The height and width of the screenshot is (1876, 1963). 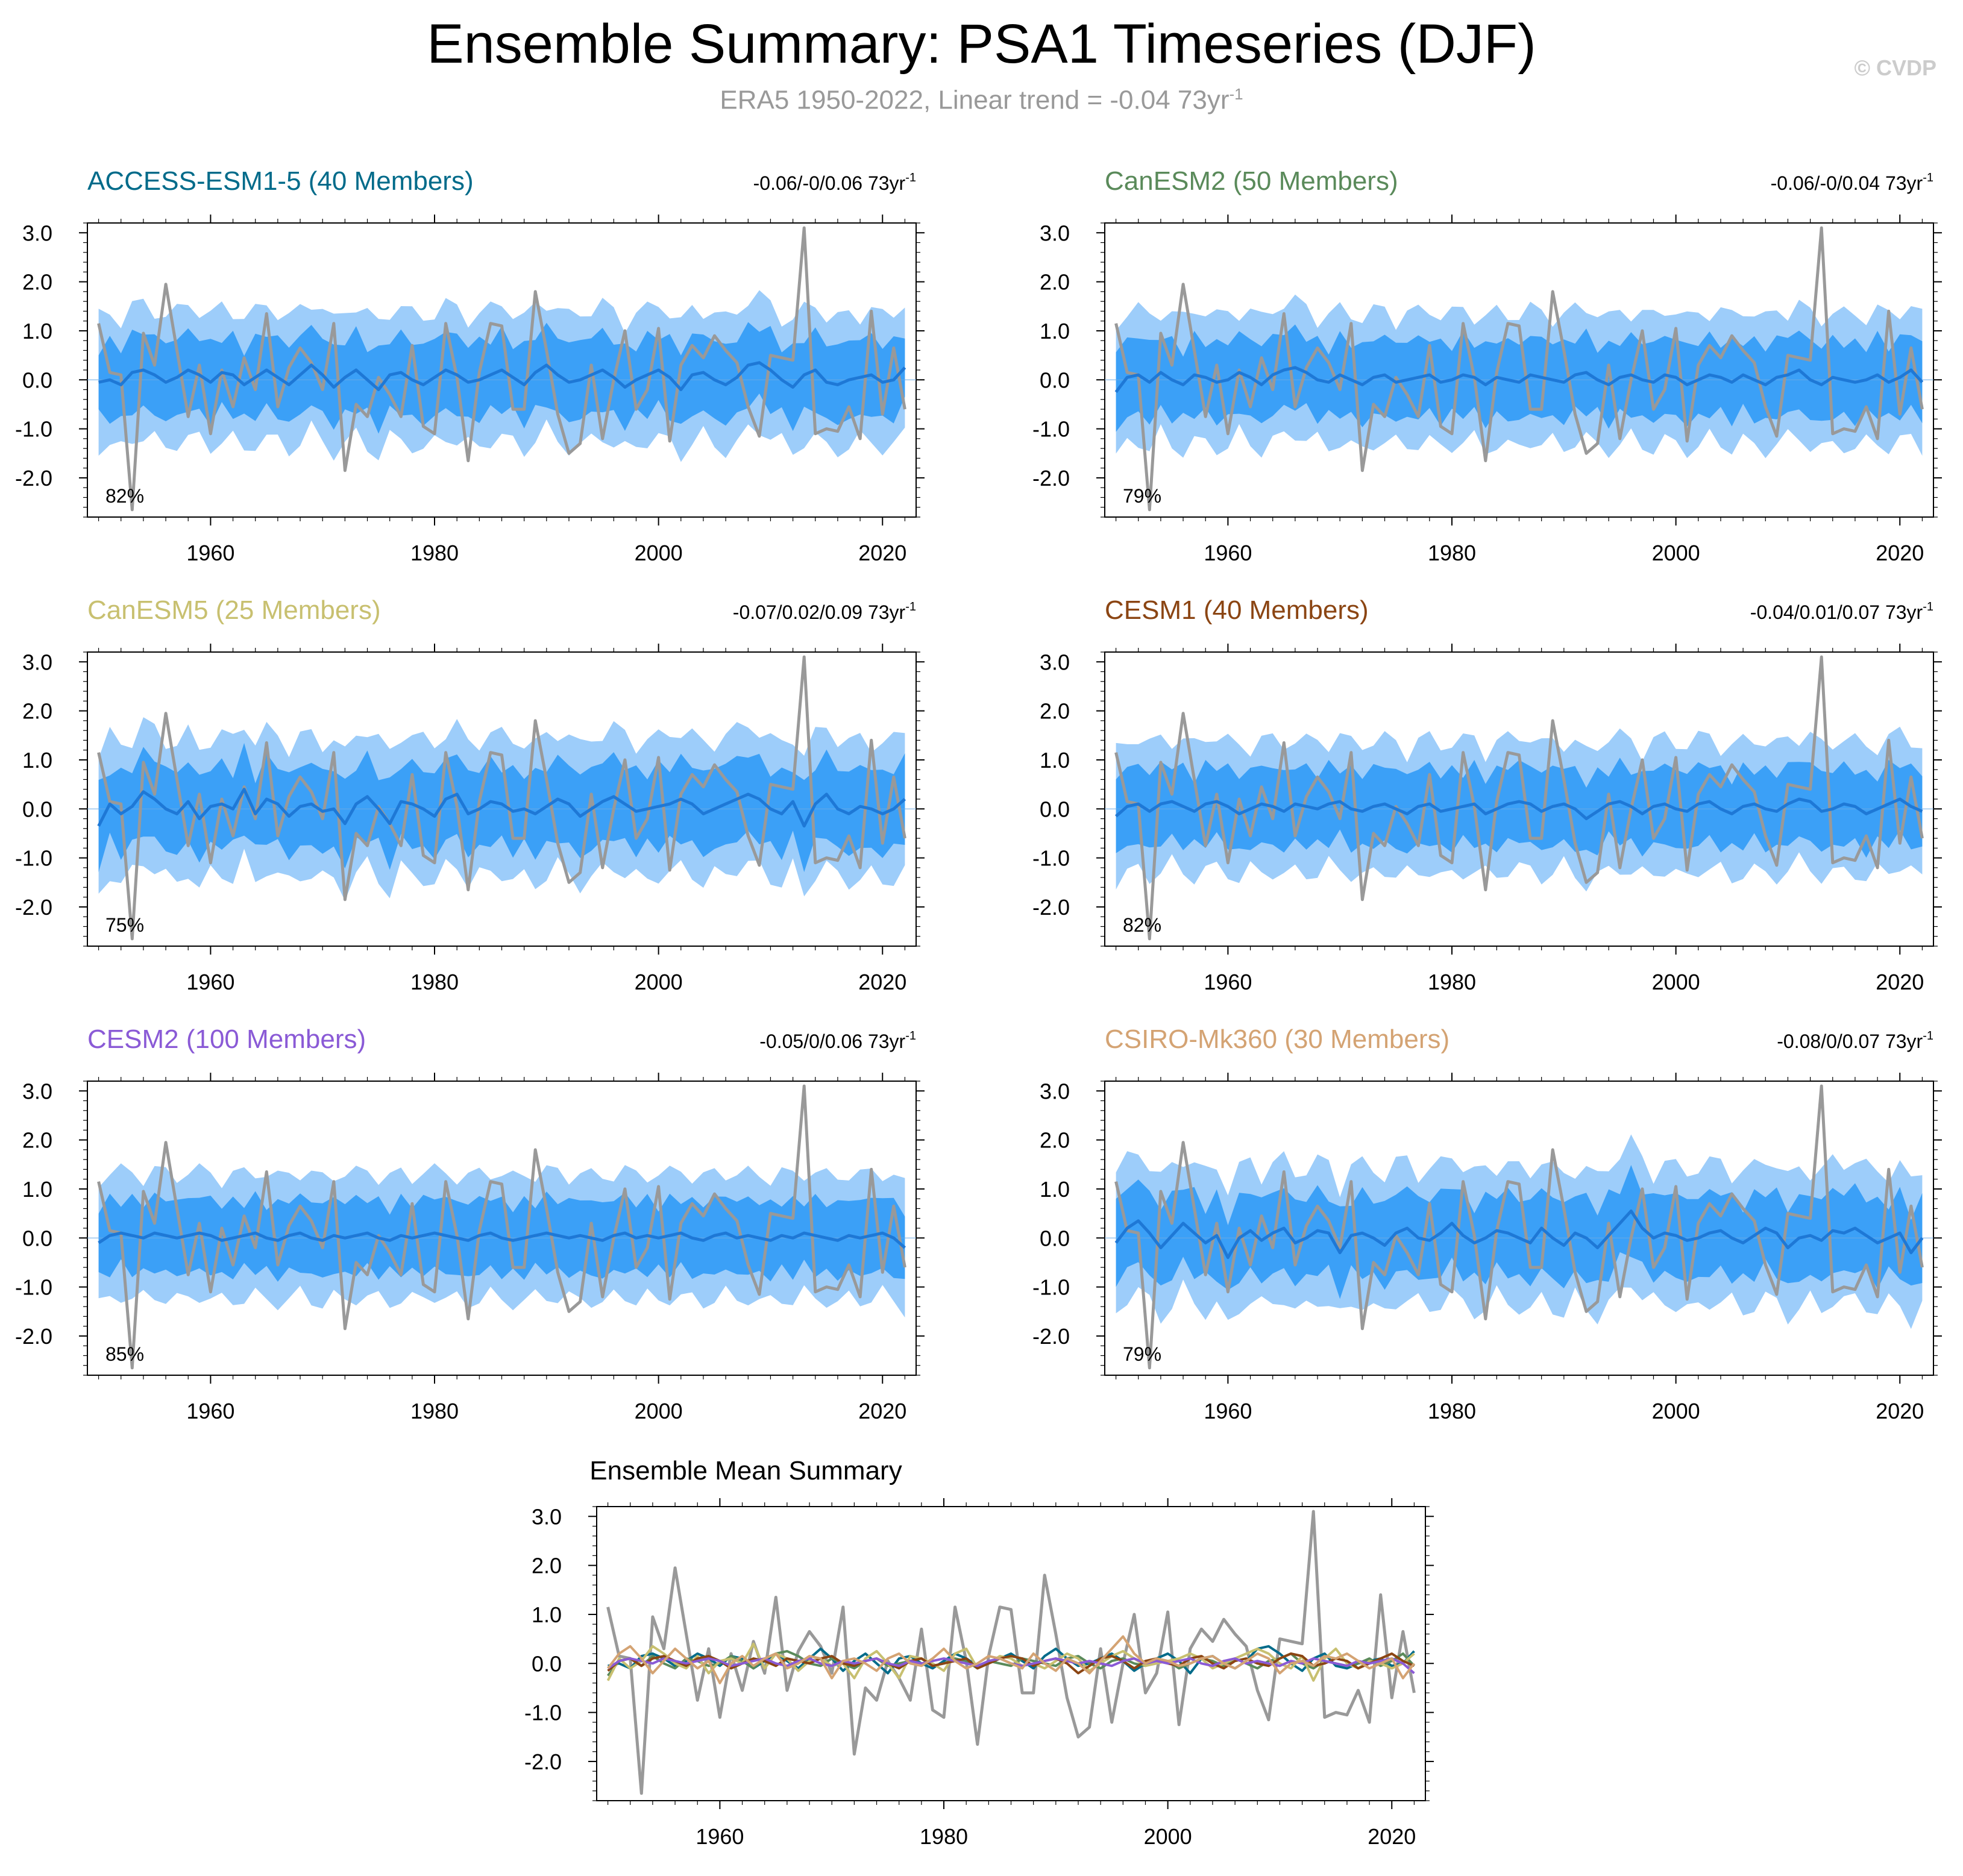 I want to click on panel-title: Ensemble Mean Summary, so click(x=745, y=1470).